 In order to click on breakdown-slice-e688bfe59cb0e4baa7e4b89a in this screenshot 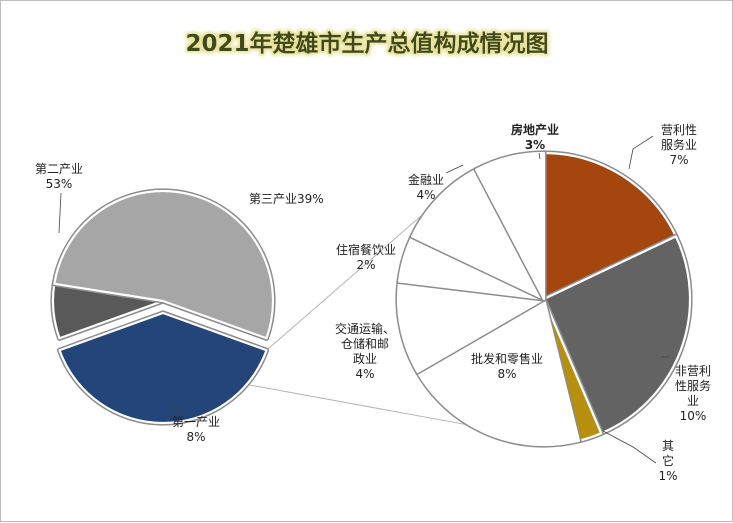, I will do `click(510, 226)`.